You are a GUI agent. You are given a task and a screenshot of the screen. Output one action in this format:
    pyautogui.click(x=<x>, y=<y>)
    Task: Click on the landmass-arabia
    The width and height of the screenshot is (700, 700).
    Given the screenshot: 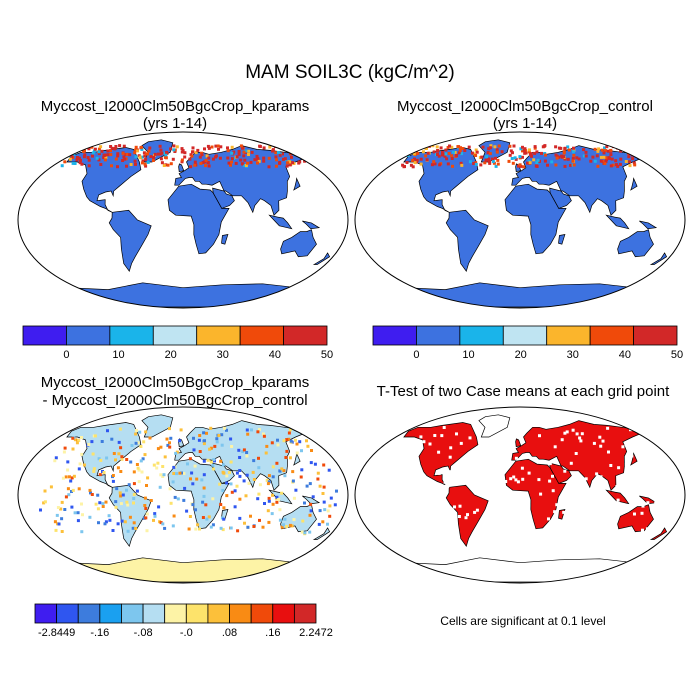 What is the action you would take?
    pyautogui.click(x=560, y=473)
    